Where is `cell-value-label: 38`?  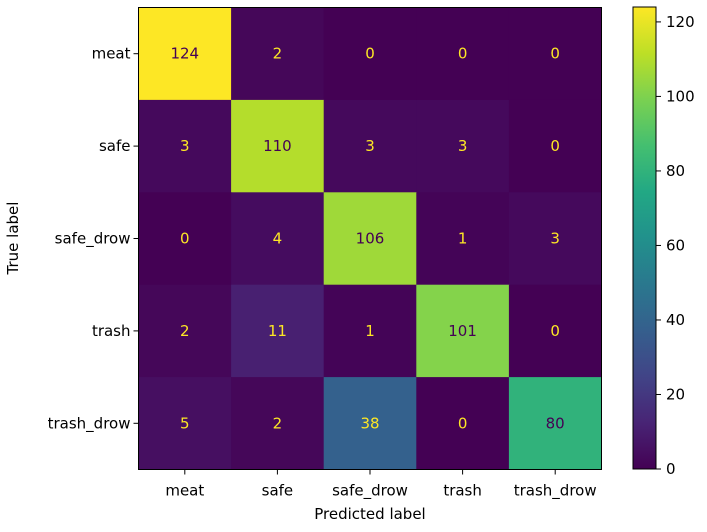 cell-value-label: 38 is located at coordinates (369, 423).